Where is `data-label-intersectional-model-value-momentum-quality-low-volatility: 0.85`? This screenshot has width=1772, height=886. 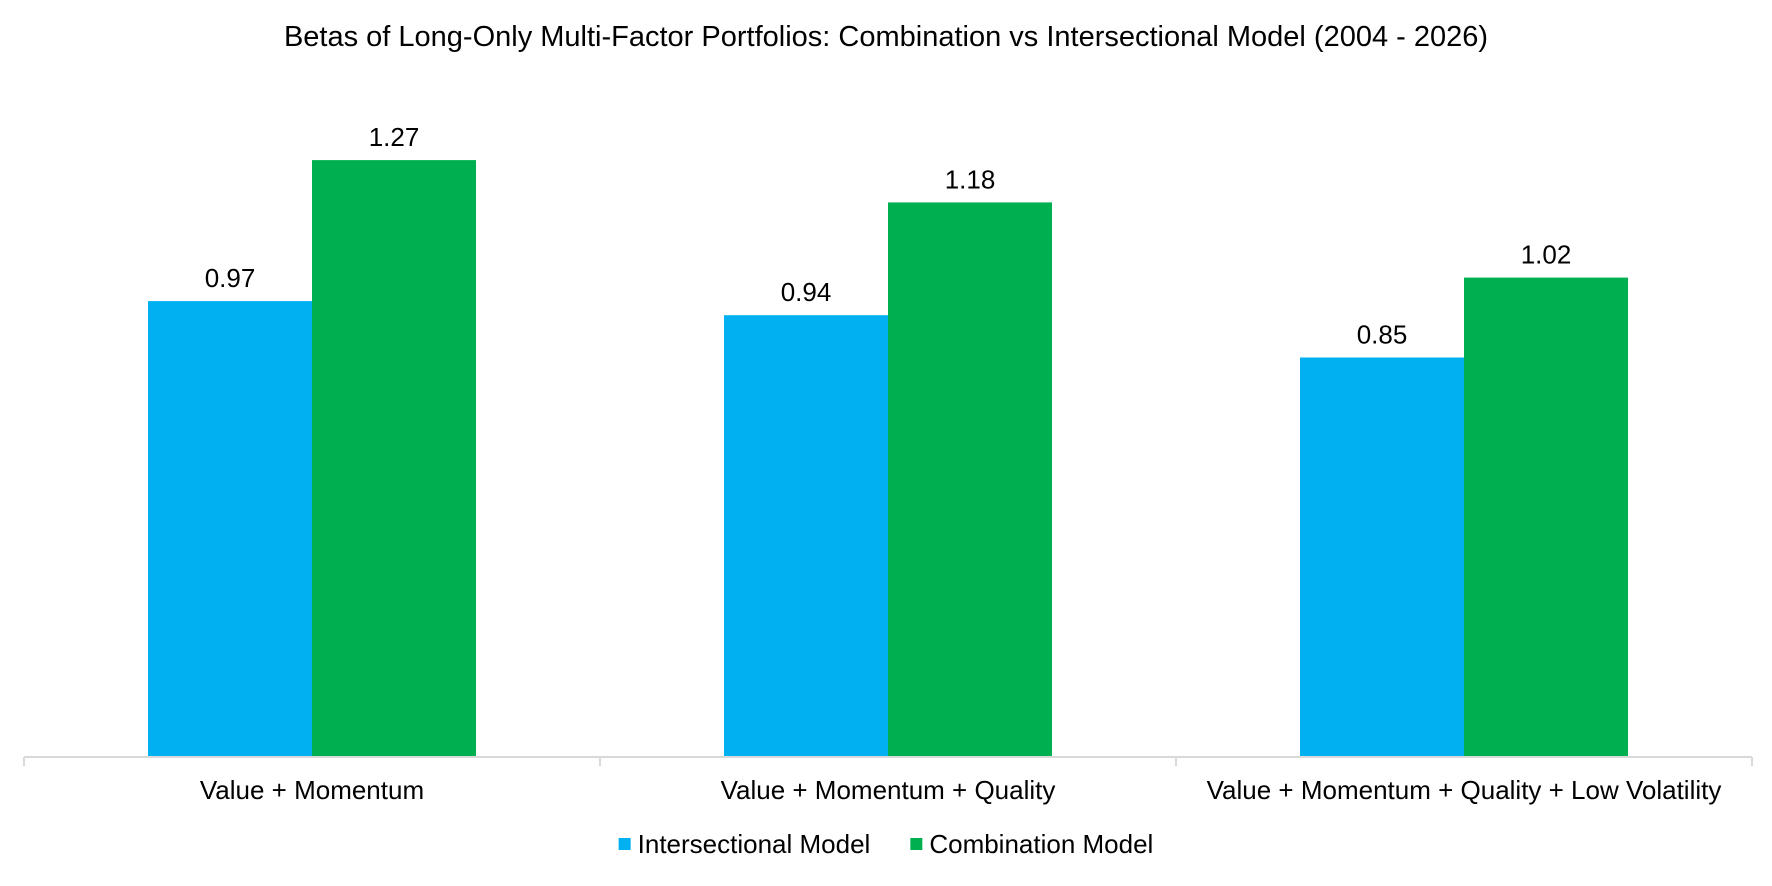
data-label-intersectional-model-value-momentum-quality-low-volatility: 0.85 is located at coordinates (1382, 335).